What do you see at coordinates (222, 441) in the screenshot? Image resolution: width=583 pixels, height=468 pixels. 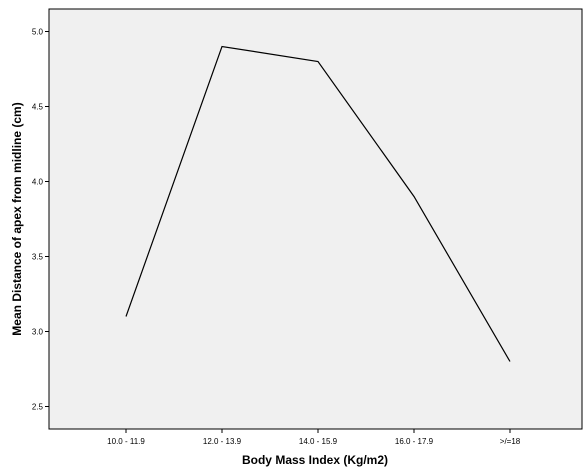 I see `x-tick-label: 12.0 - 13.9` at bounding box center [222, 441].